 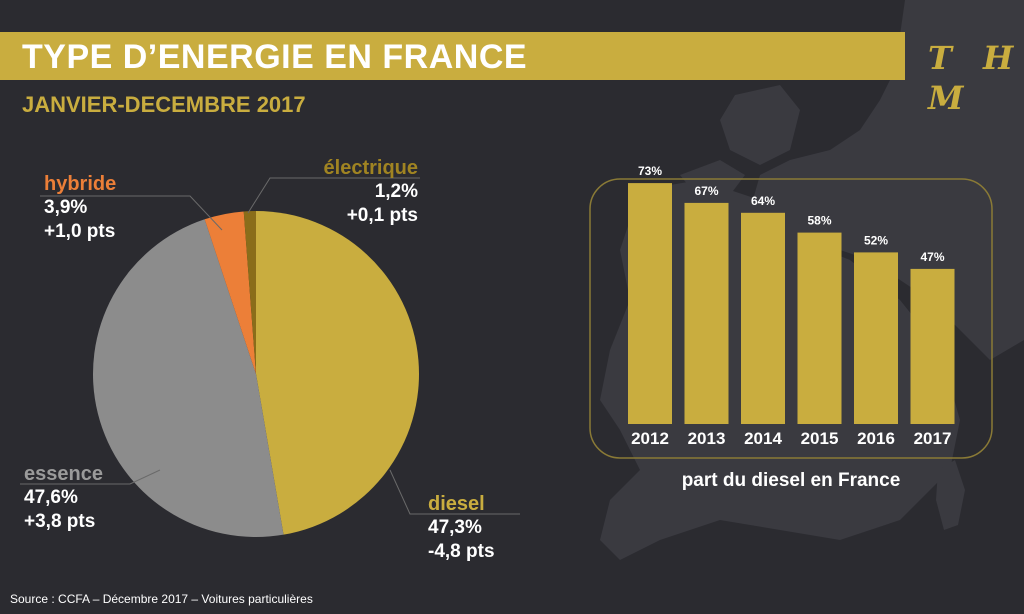 I want to click on page-subtitle: JANVIER-DECEMBRE 2017, so click(x=164, y=104).